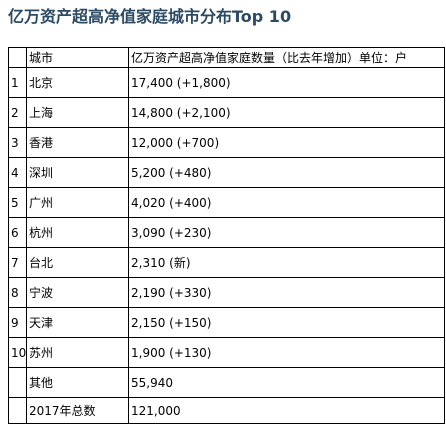 This screenshot has width=446, height=436. I want to click on value-cell: 121,000, so click(286, 410).